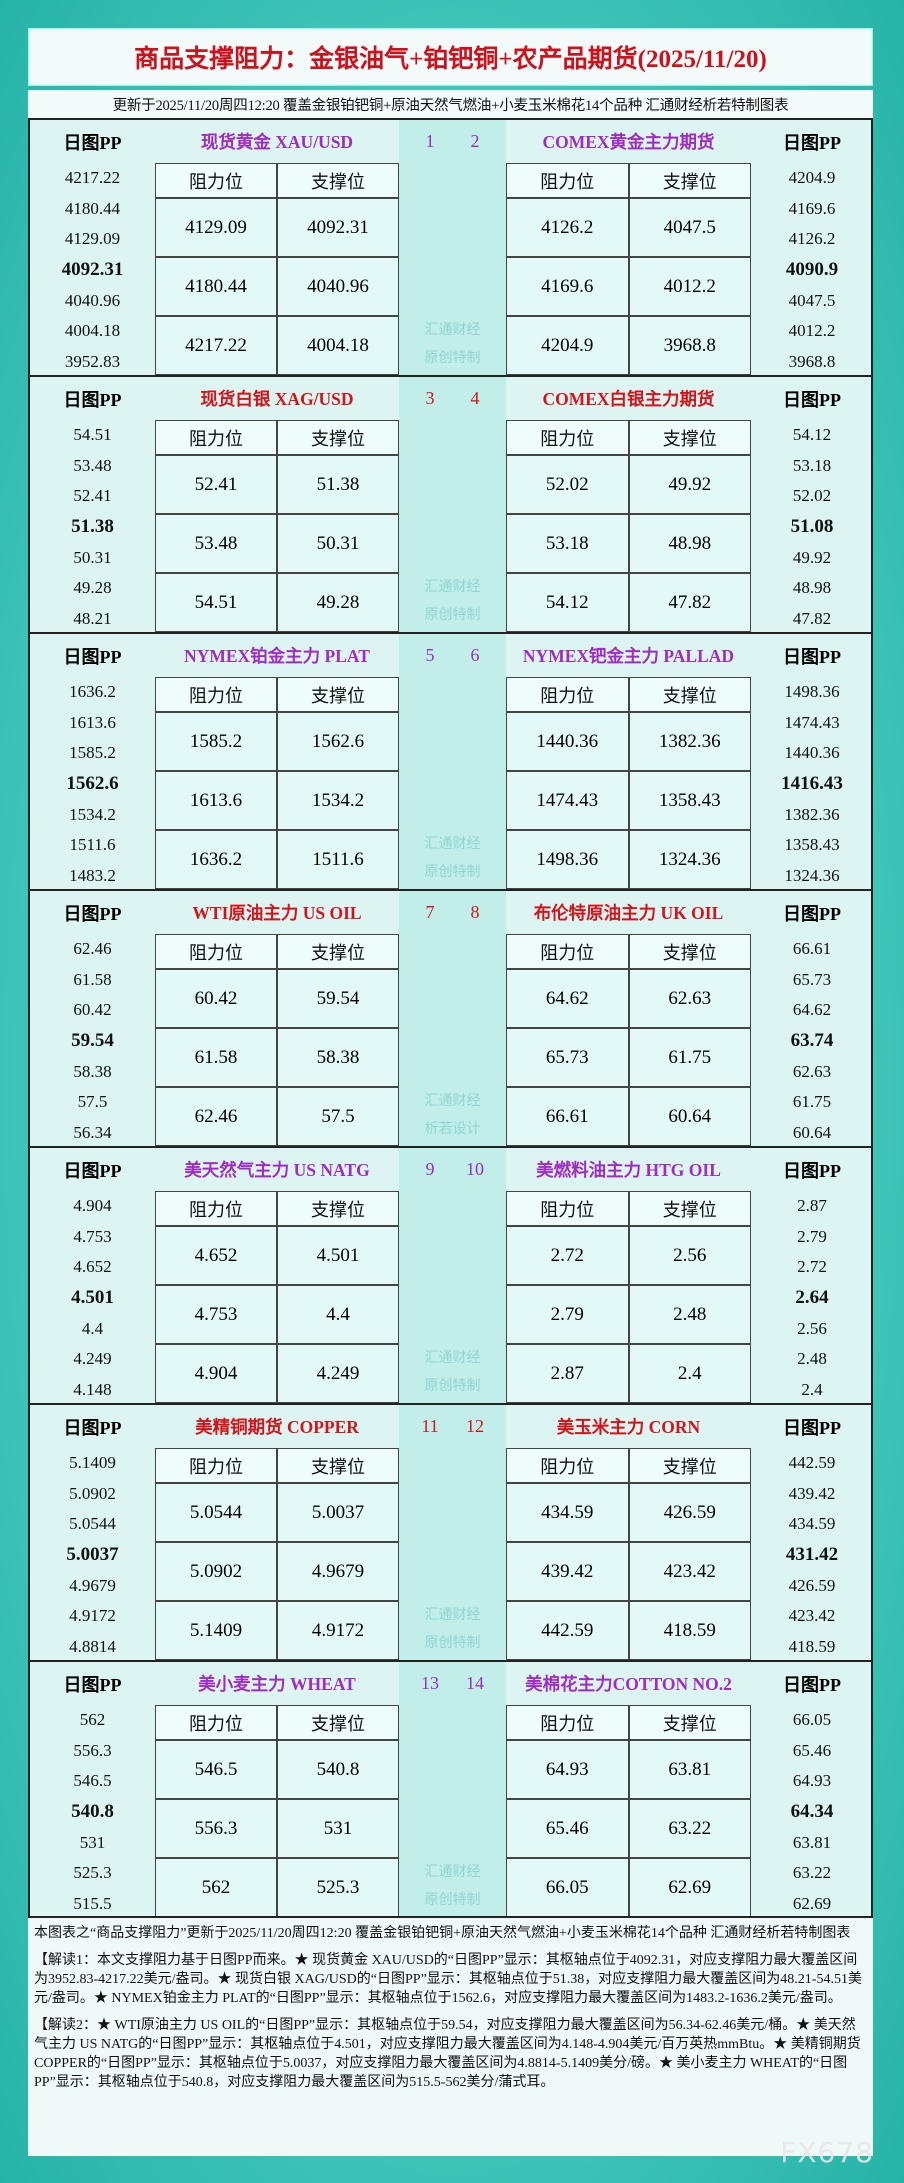 The width and height of the screenshot is (904, 2183). Describe the element at coordinates (567, 286) in the screenshot. I see `resistance-value: 4169.6` at that location.